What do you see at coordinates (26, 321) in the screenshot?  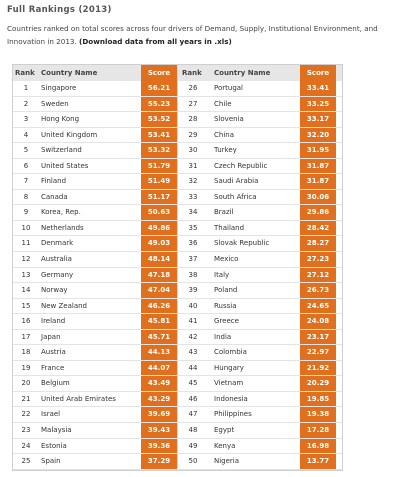 I see `rank-cell: 16` at bounding box center [26, 321].